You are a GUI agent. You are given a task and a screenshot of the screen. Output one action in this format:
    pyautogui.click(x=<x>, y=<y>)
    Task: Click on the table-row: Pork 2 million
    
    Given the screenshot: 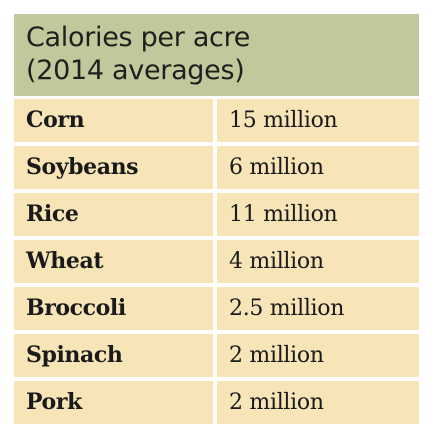 What is the action you would take?
    pyautogui.click(x=216, y=402)
    